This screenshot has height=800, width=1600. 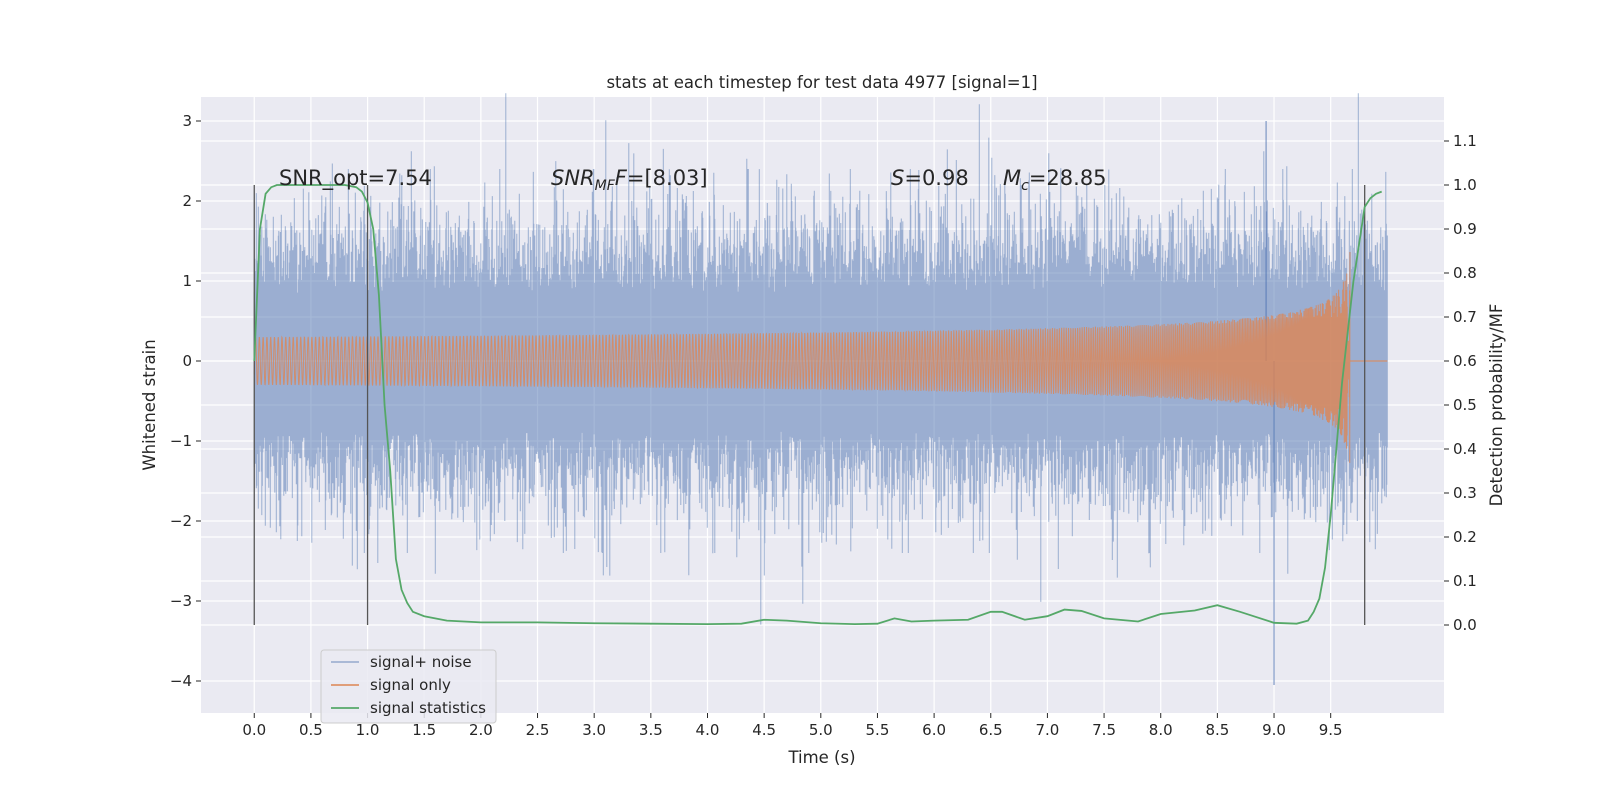 What do you see at coordinates (368, 730) in the screenshot?
I see `x-tick-label-2: 1.0` at bounding box center [368, 730].